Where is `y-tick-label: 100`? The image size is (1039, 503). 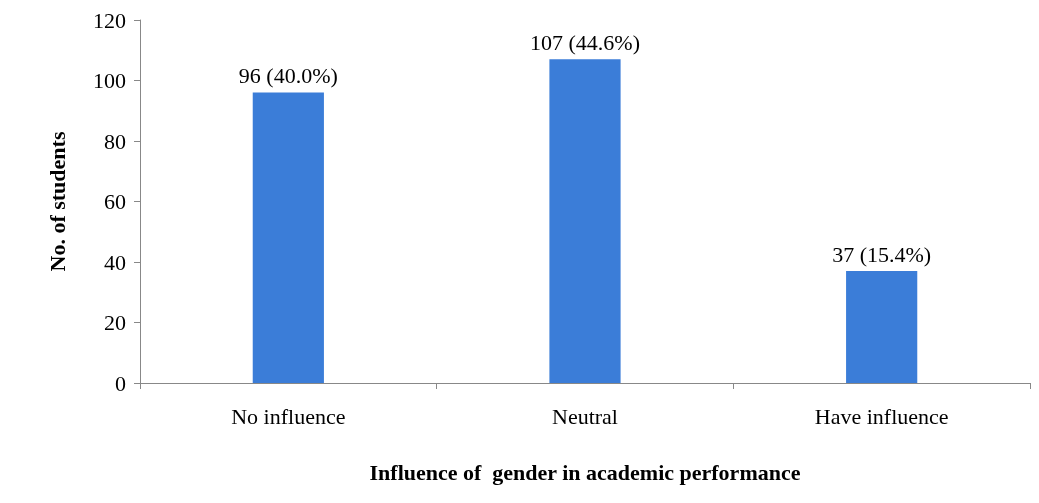
y-tick-label: 100 is located at coordinates (109, 80).